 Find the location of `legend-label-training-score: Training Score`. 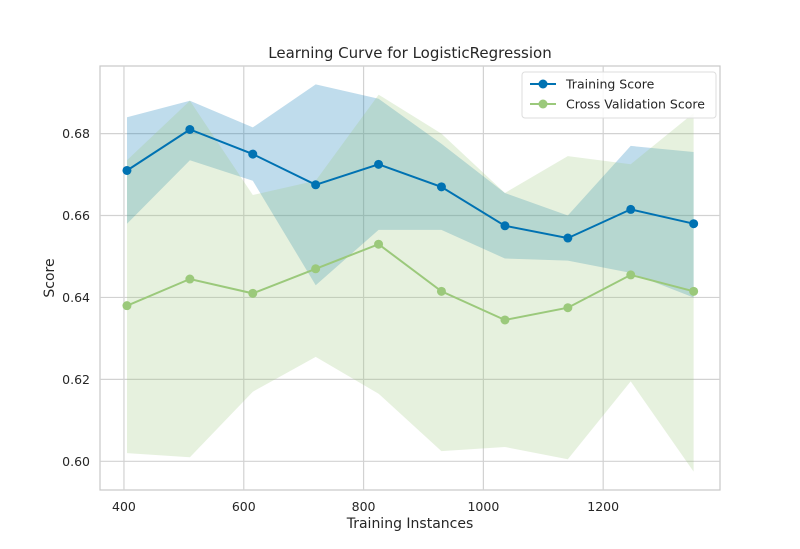

legend-label-training-score: Training Score is located at coordinates (610, 84).